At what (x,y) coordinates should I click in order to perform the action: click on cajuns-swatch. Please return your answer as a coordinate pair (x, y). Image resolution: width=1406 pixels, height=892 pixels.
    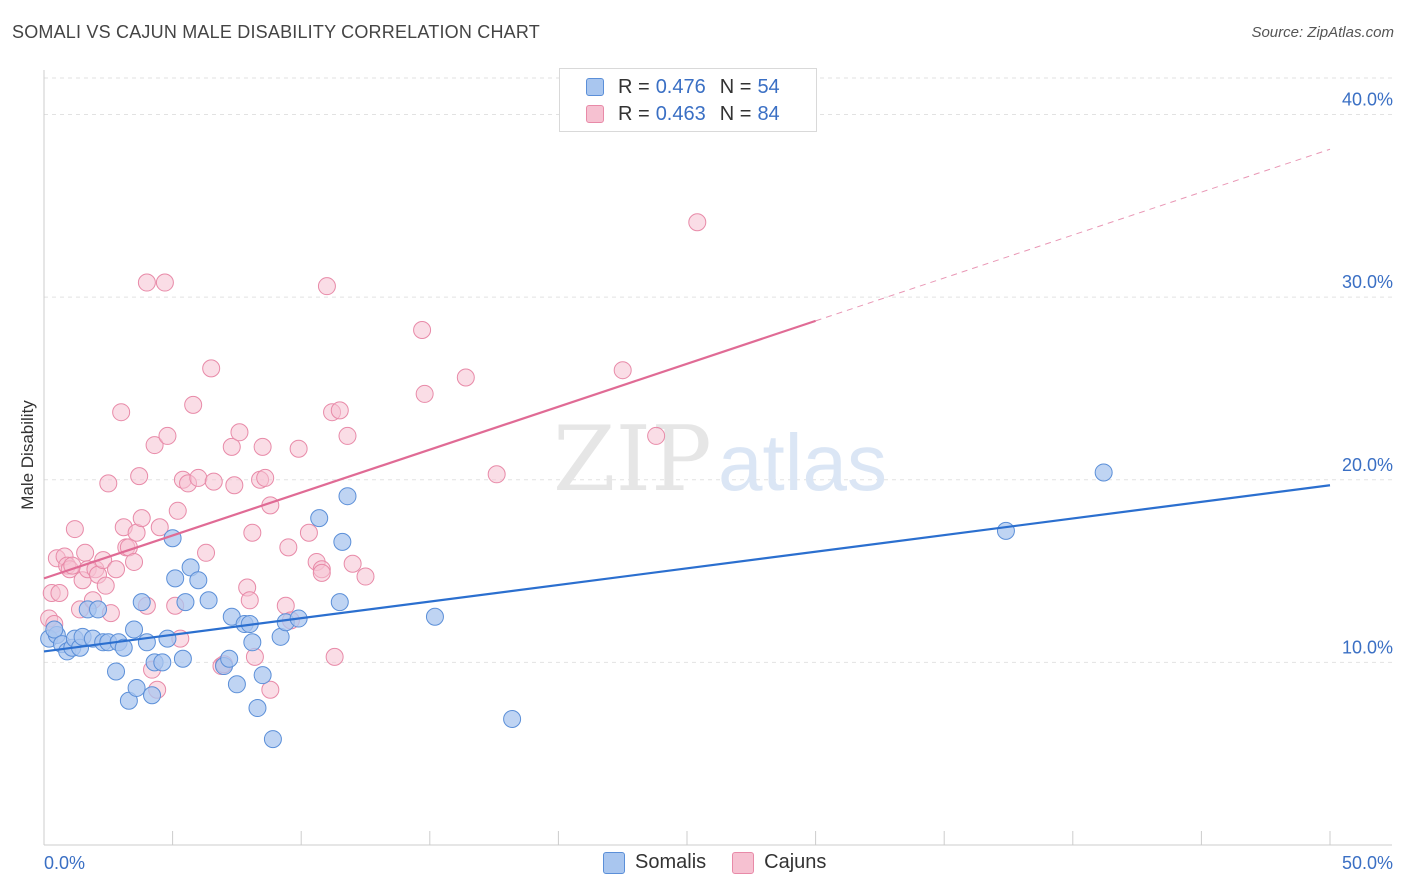
    Looking at the image, I should click on (595, 114).